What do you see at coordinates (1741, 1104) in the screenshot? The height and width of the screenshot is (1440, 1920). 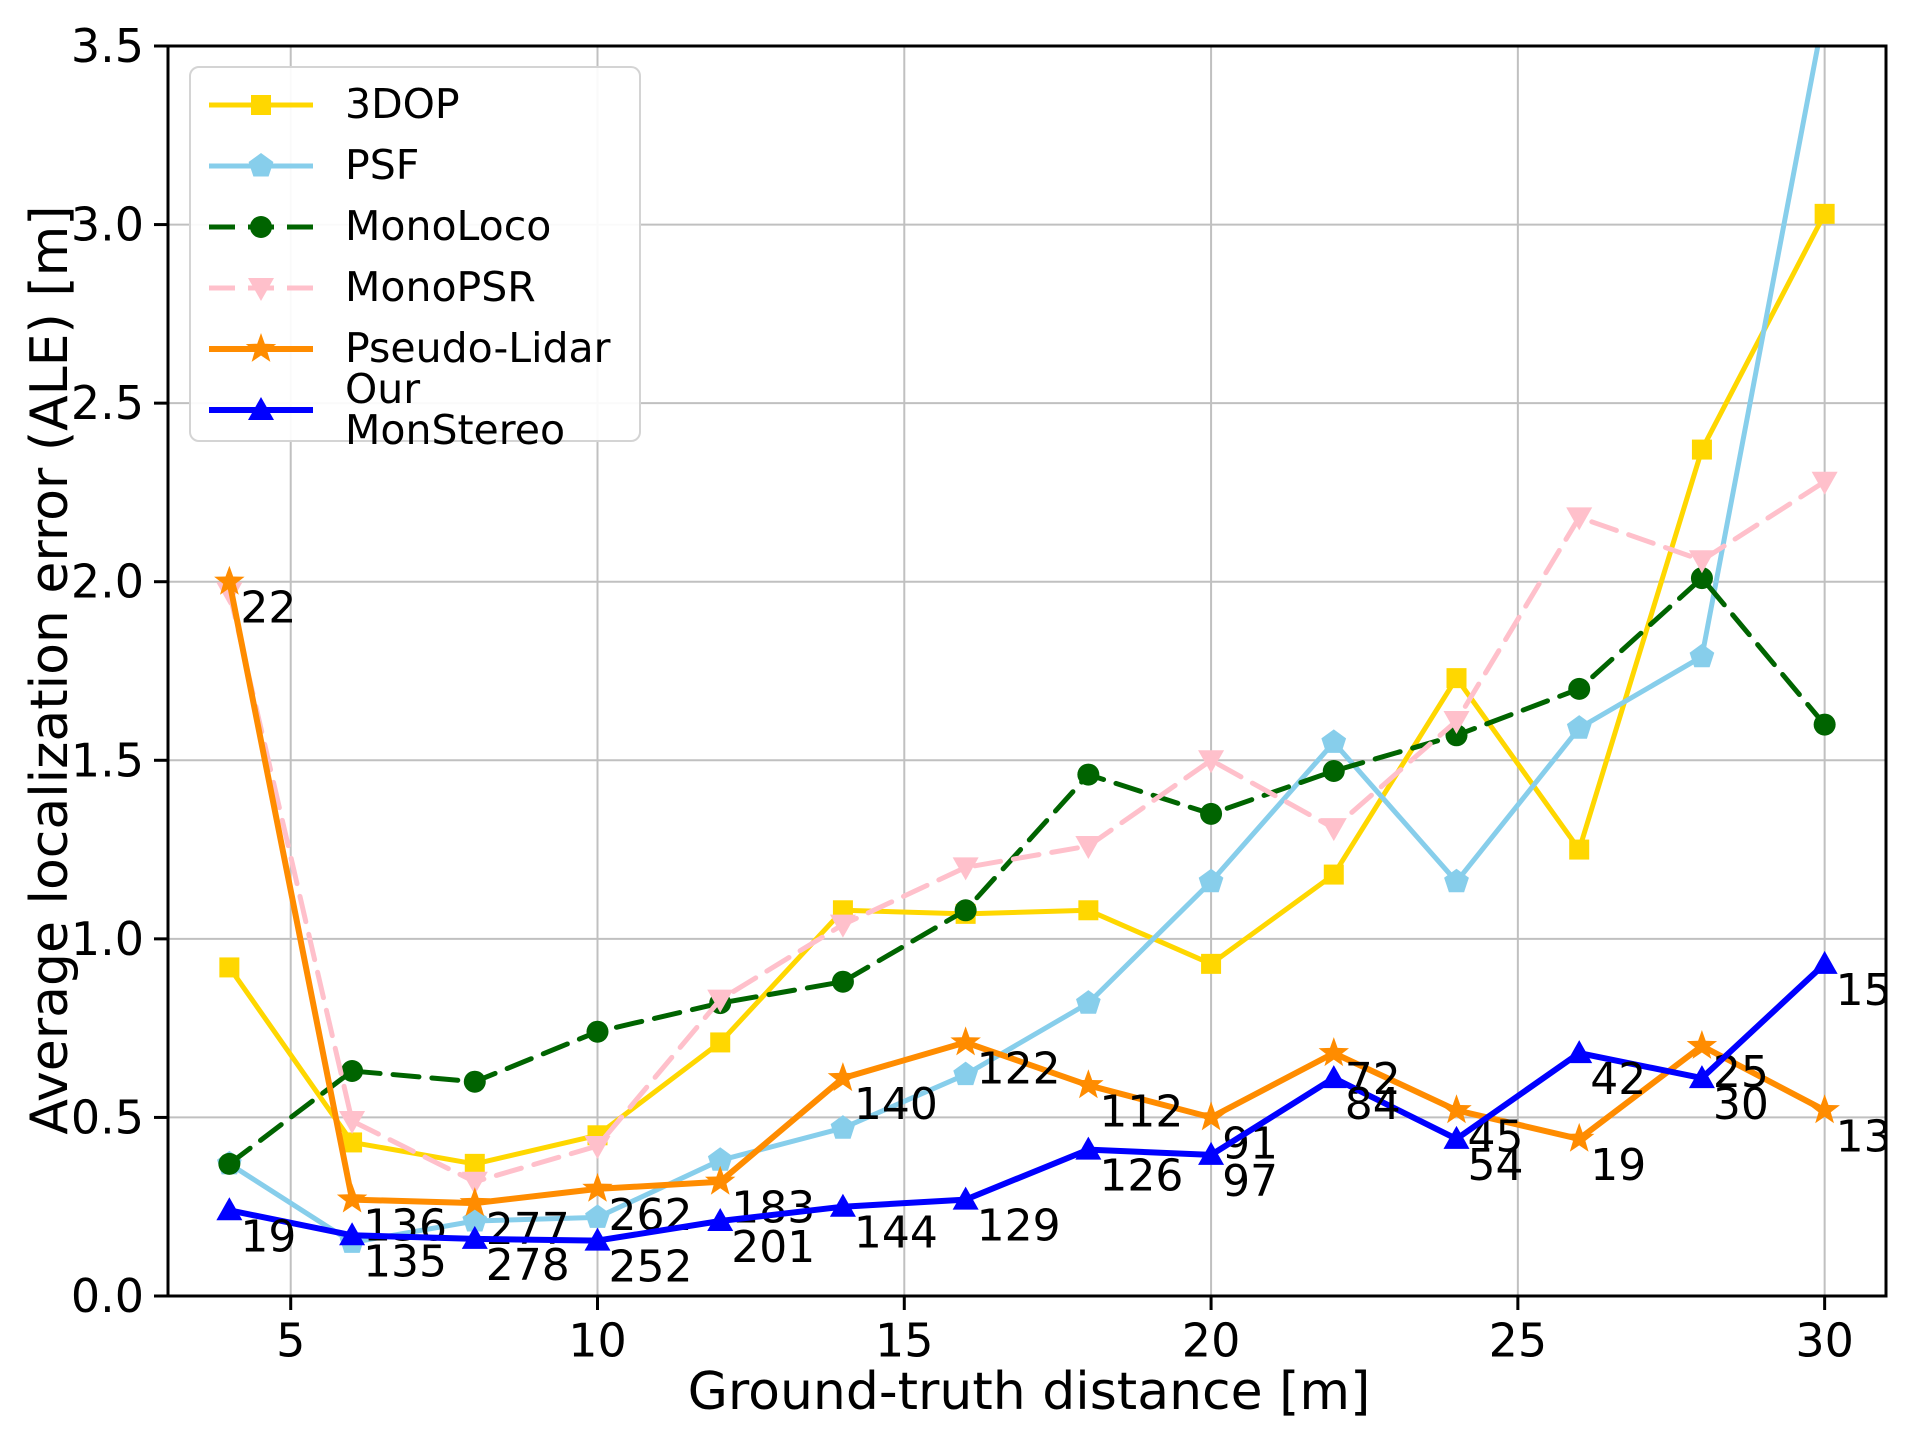 I see `point-annotation: 30` at bounding box center [1741, 1104].